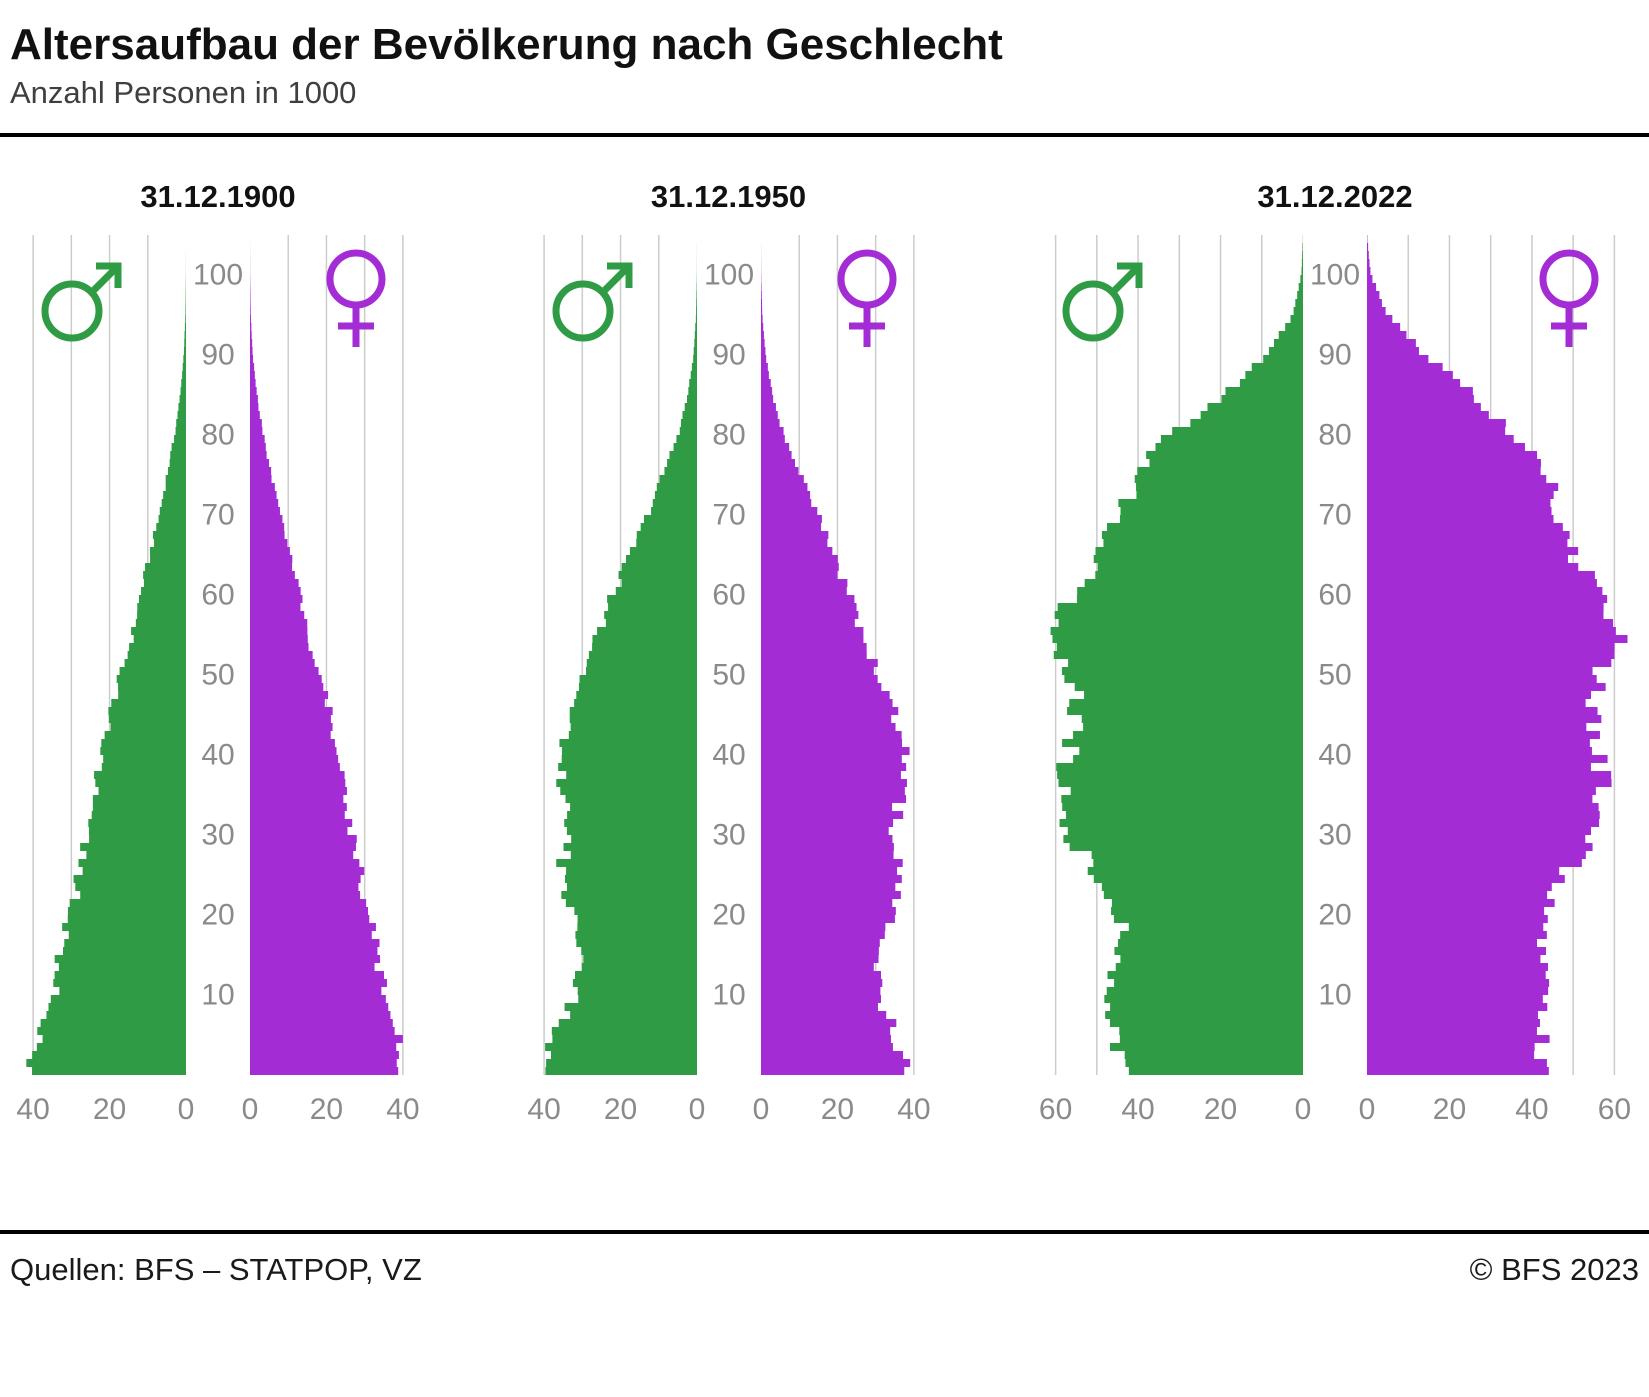  What do you see at coordinates (217, 514) in the screenshot?
I see `age-axis-label: 70` at bounding box center [217, 514].